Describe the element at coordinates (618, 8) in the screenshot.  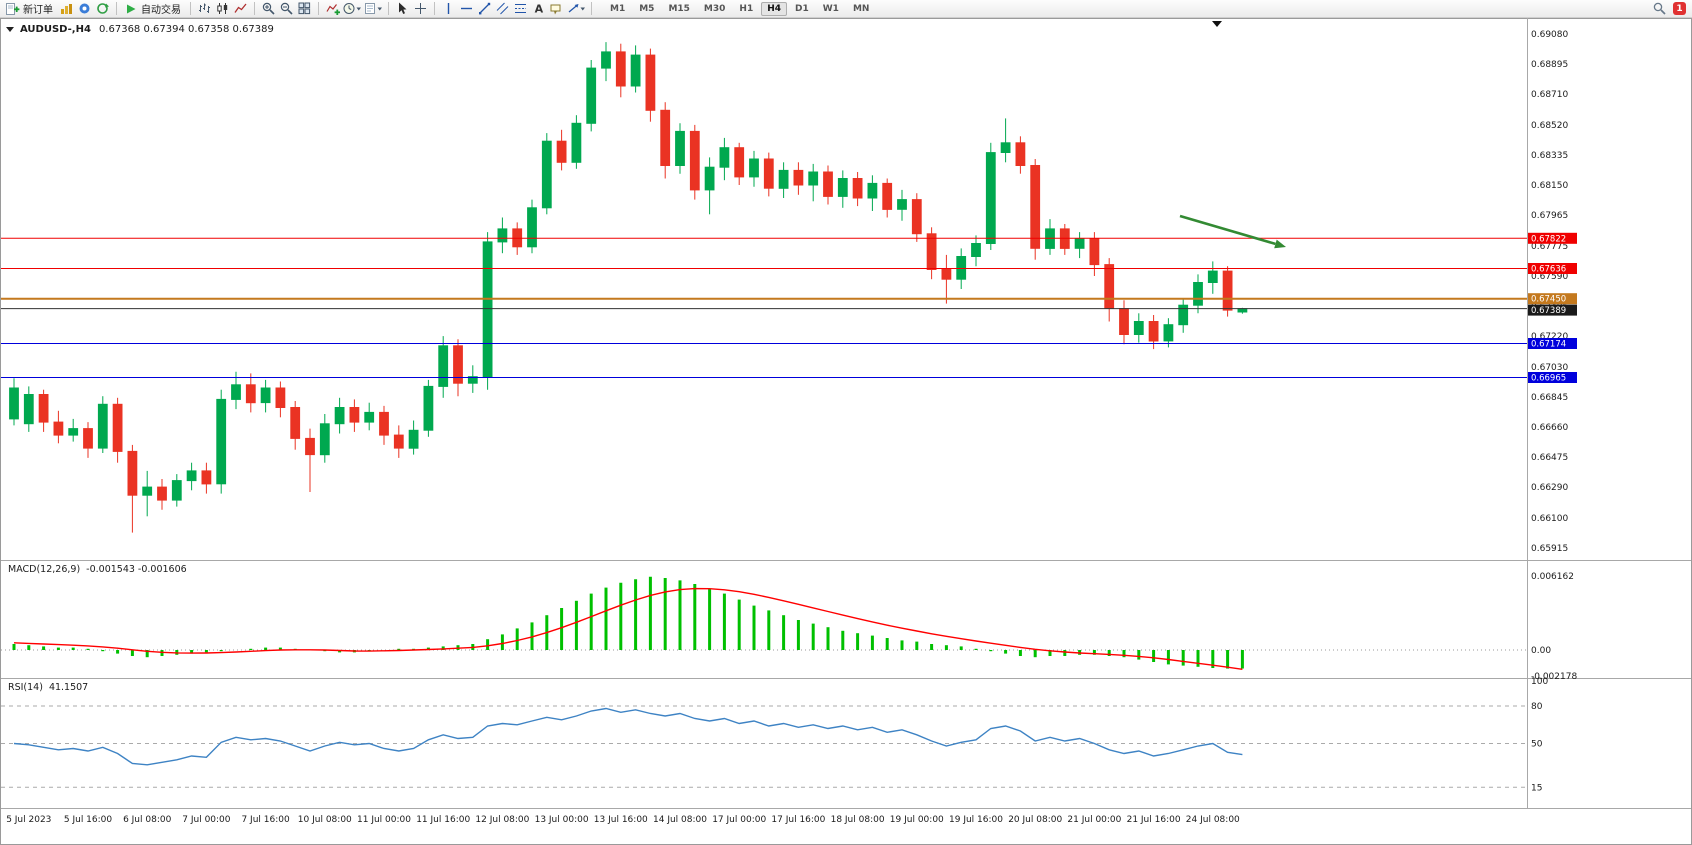
I see `timeframe-button-m1: M1` at that location.